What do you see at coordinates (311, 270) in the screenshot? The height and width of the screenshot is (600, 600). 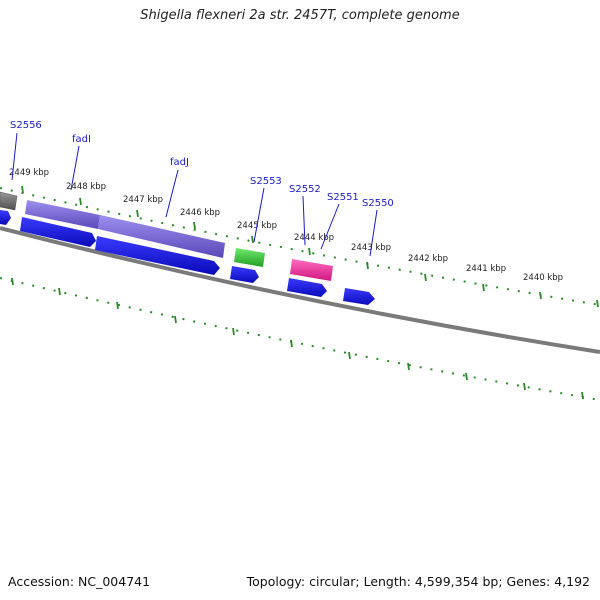 I see `feature-S2552` at bounding box center [311, 270].